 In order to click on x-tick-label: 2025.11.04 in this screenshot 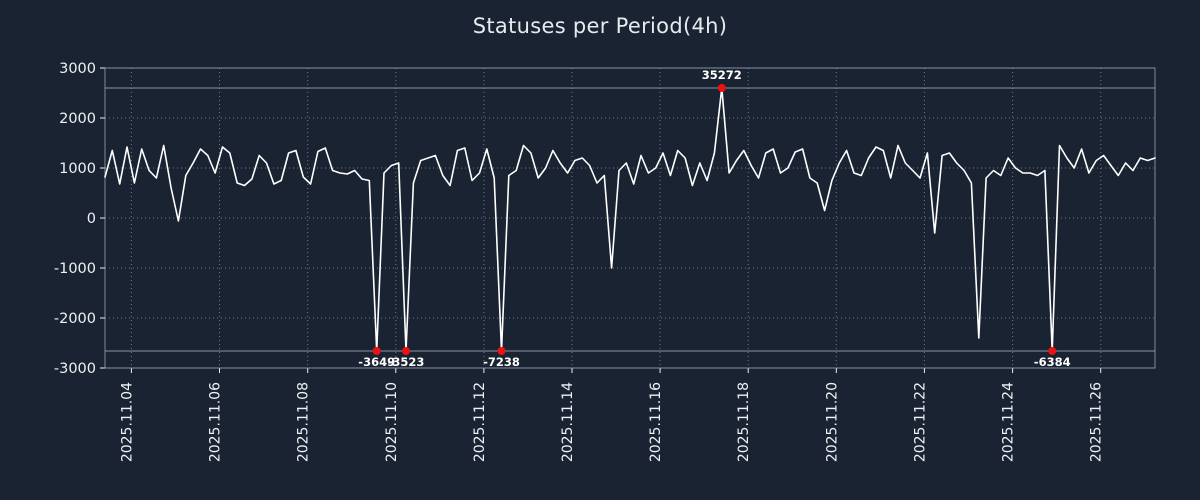, I will do `click(127, 422)`.